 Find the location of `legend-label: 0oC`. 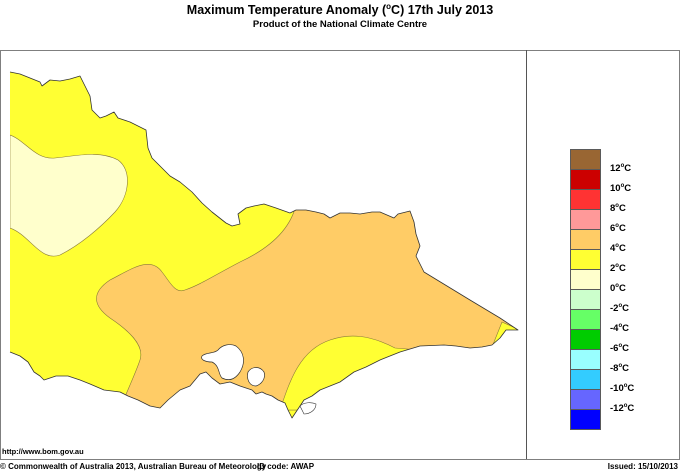

legend-label: 0oC is located at coordinates (618, 289).